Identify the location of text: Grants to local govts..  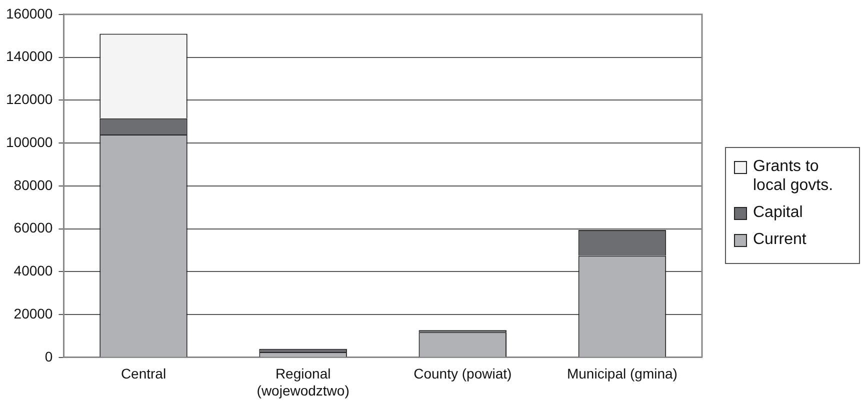
(793, 176).